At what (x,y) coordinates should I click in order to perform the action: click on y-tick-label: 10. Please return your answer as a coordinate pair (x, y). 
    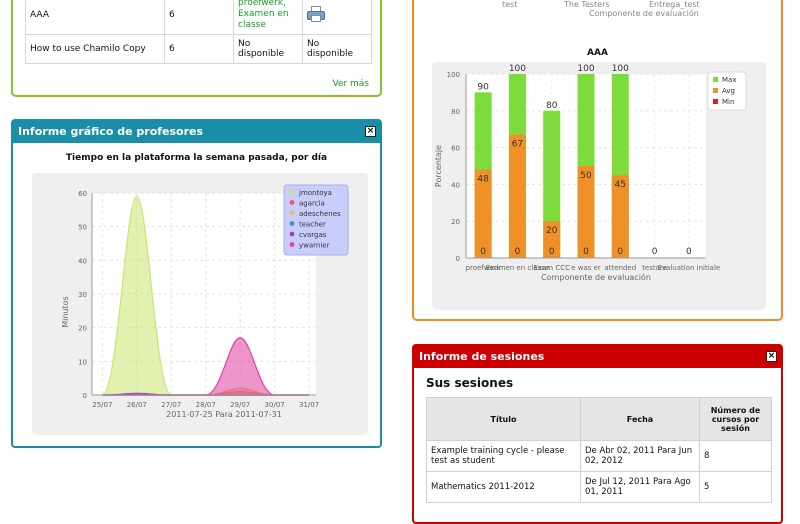
    Looking at the image, I should click on (82, 362).